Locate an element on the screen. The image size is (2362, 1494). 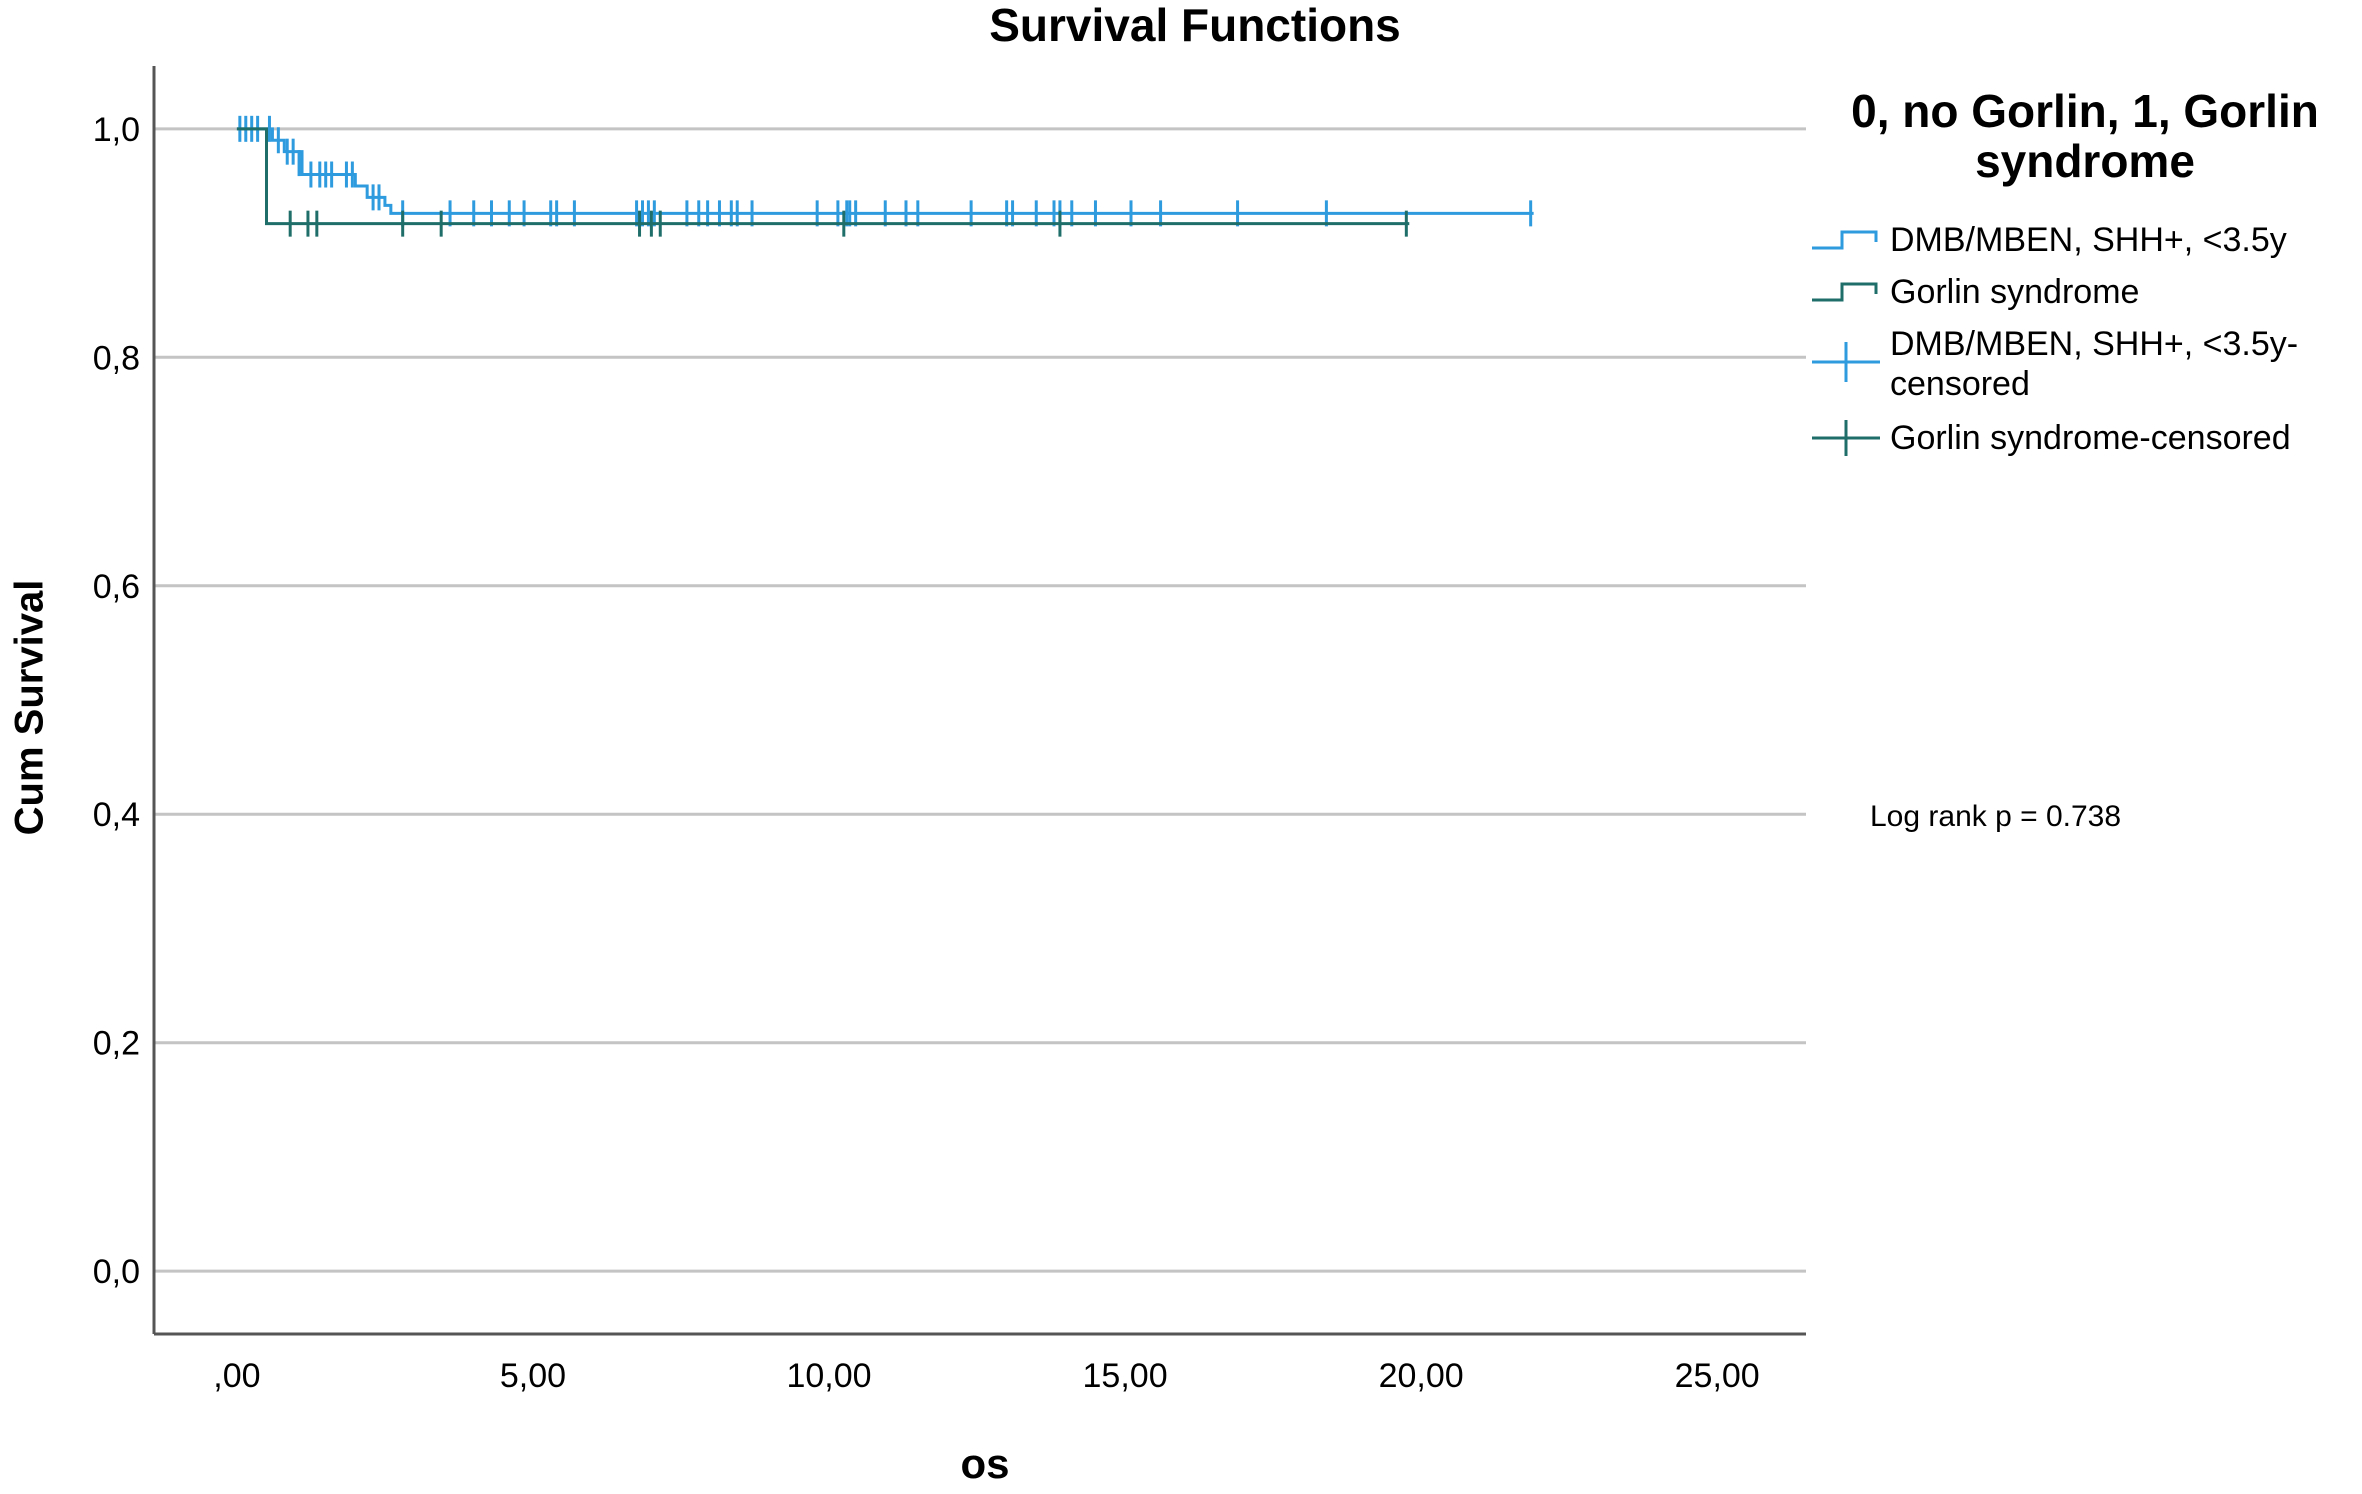
y-axis-label: Cum Survival is located at coordinates (29, 707).